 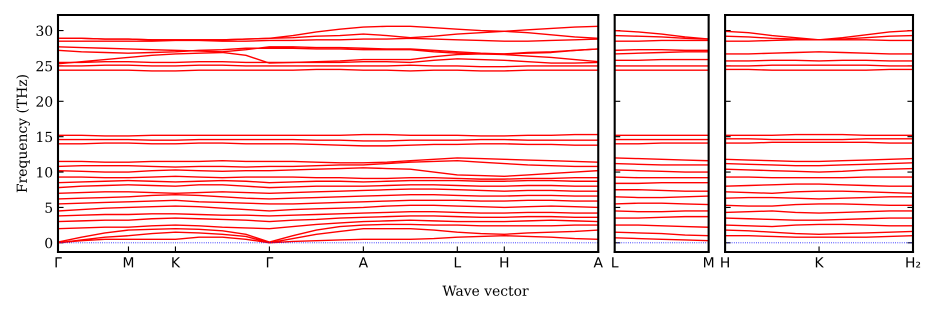 I want to click on y-tick-label: 5, so click(x=48, y=207).